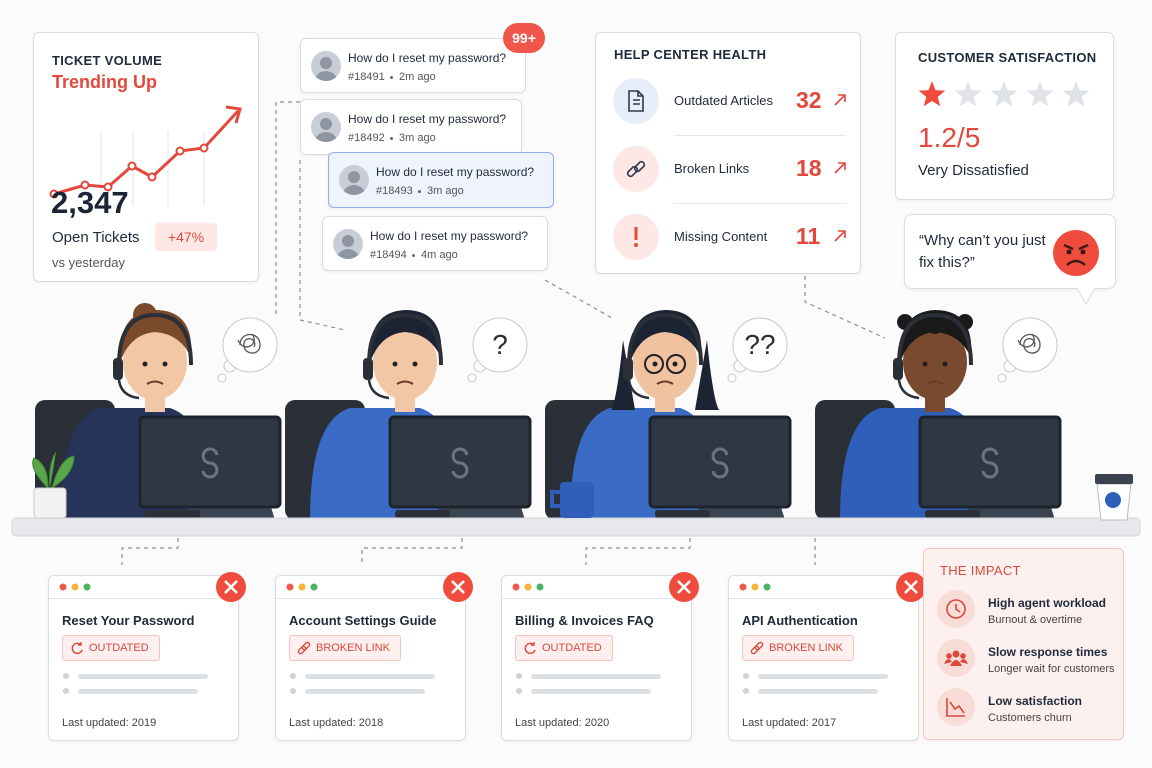 The width and height of the screenshot is (1152, 768). What do you see at coordinates (417, 77) in the screenshot?
I see `ticket-age: 2m ago` at bounding box center [417, 77].